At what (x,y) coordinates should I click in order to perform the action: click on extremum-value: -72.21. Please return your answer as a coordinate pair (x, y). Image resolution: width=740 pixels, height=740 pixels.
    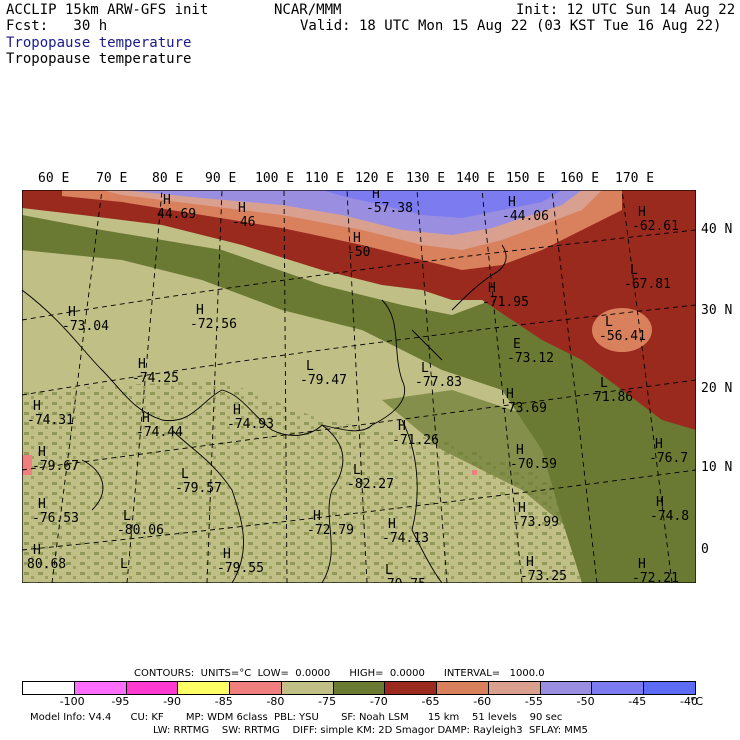
    Looking at the image, I should click on (655, 577).